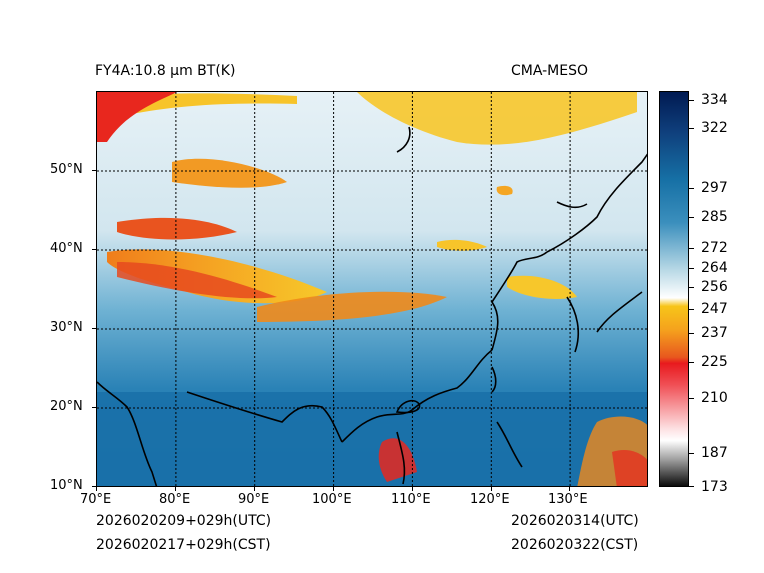  Describe the element at coordinates (714, 100) in the screenshot. I see `colorbar-label: 334` at that location.